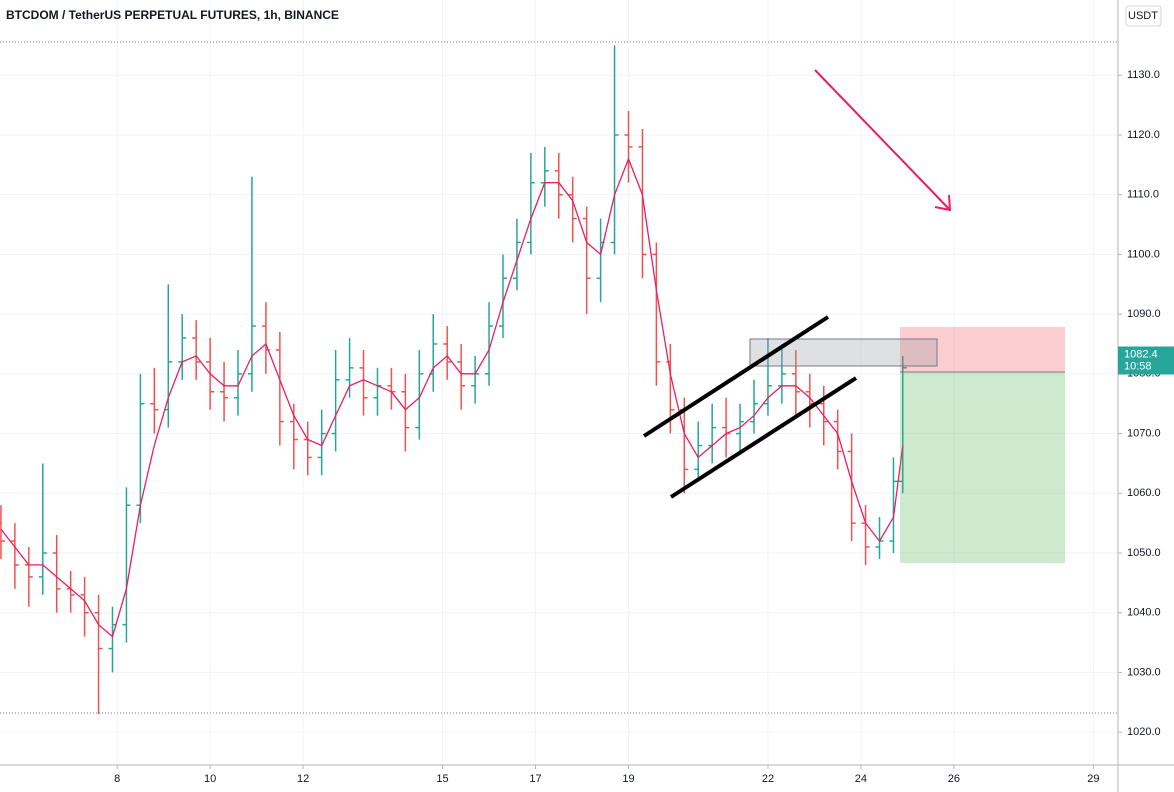 The width and height of the screenshot is (1174, 792). I want to click on y-tick-label: 1020.0, so click(1144, 732).